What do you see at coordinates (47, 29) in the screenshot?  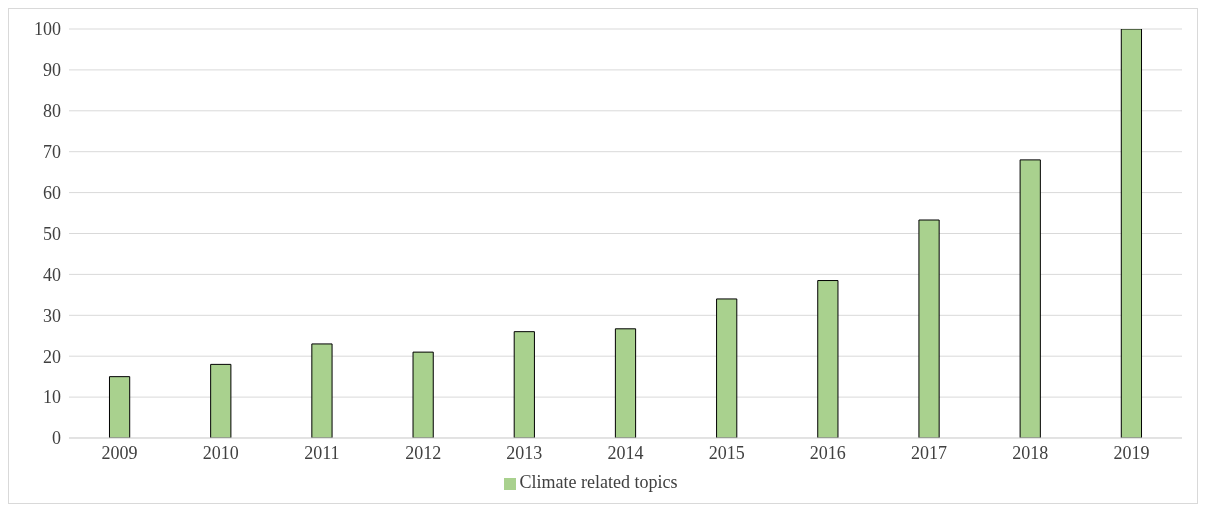 I see `y-tick-label: 100` at bounding box center [47, 29].